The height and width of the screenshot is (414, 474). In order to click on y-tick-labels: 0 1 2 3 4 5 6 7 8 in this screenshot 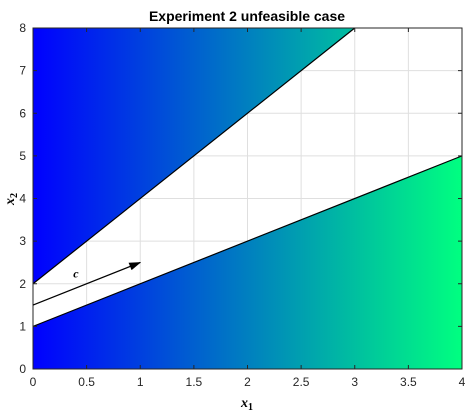, I will do `click(22, 198)`.